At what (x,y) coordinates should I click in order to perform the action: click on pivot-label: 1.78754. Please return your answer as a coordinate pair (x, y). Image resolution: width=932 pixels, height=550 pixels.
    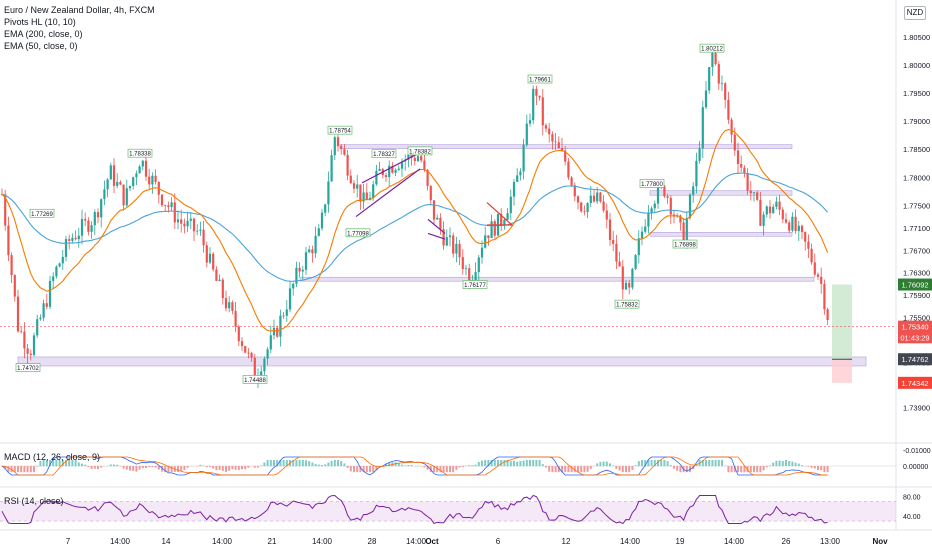
    Looking at the image, I should click on (340, 132).